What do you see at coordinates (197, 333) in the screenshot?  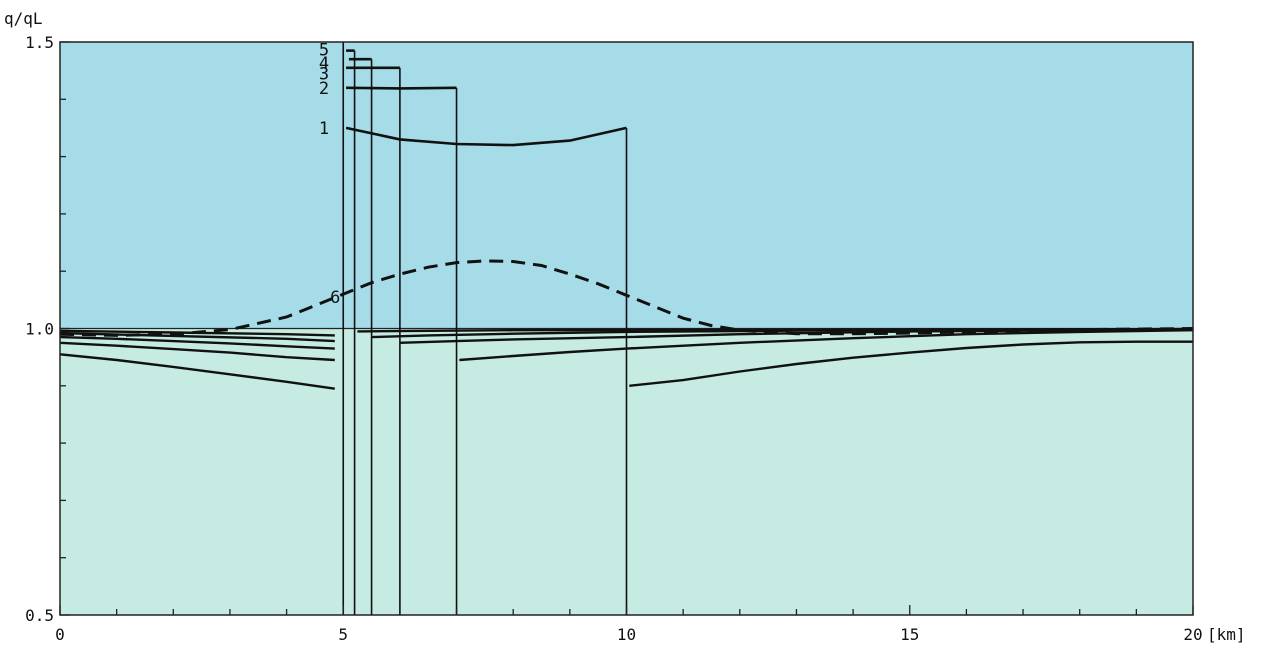 I see `series-5-left` at bounding box center [197, 333].